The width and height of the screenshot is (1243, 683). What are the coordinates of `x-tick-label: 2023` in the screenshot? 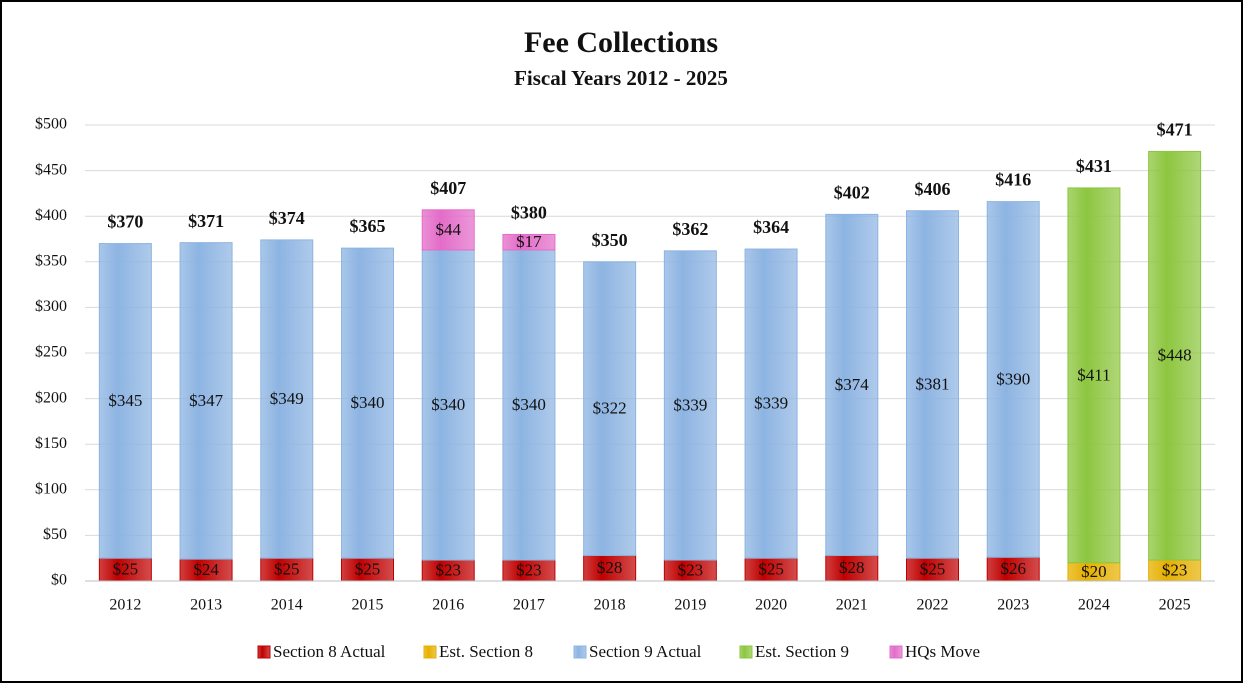 It's located at (1013, 605).